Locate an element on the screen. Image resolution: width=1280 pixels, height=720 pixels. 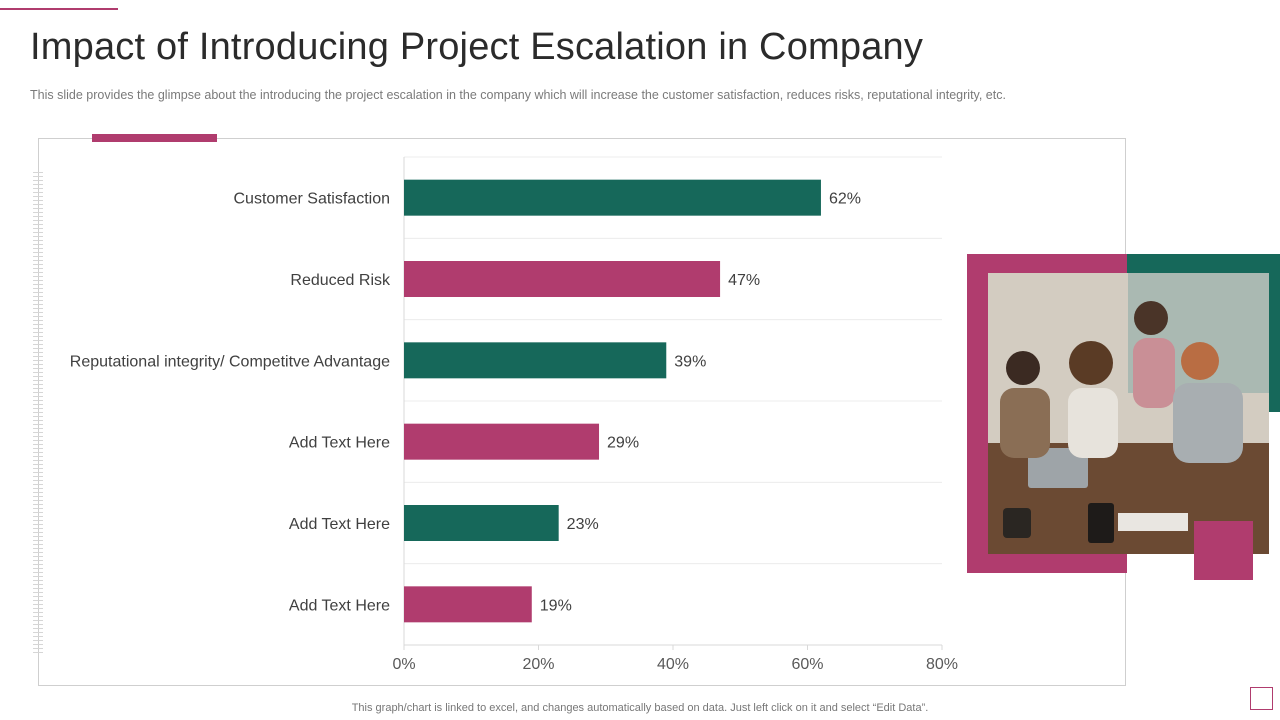
team-meeting-photo is located at coordinates (1128, 413).